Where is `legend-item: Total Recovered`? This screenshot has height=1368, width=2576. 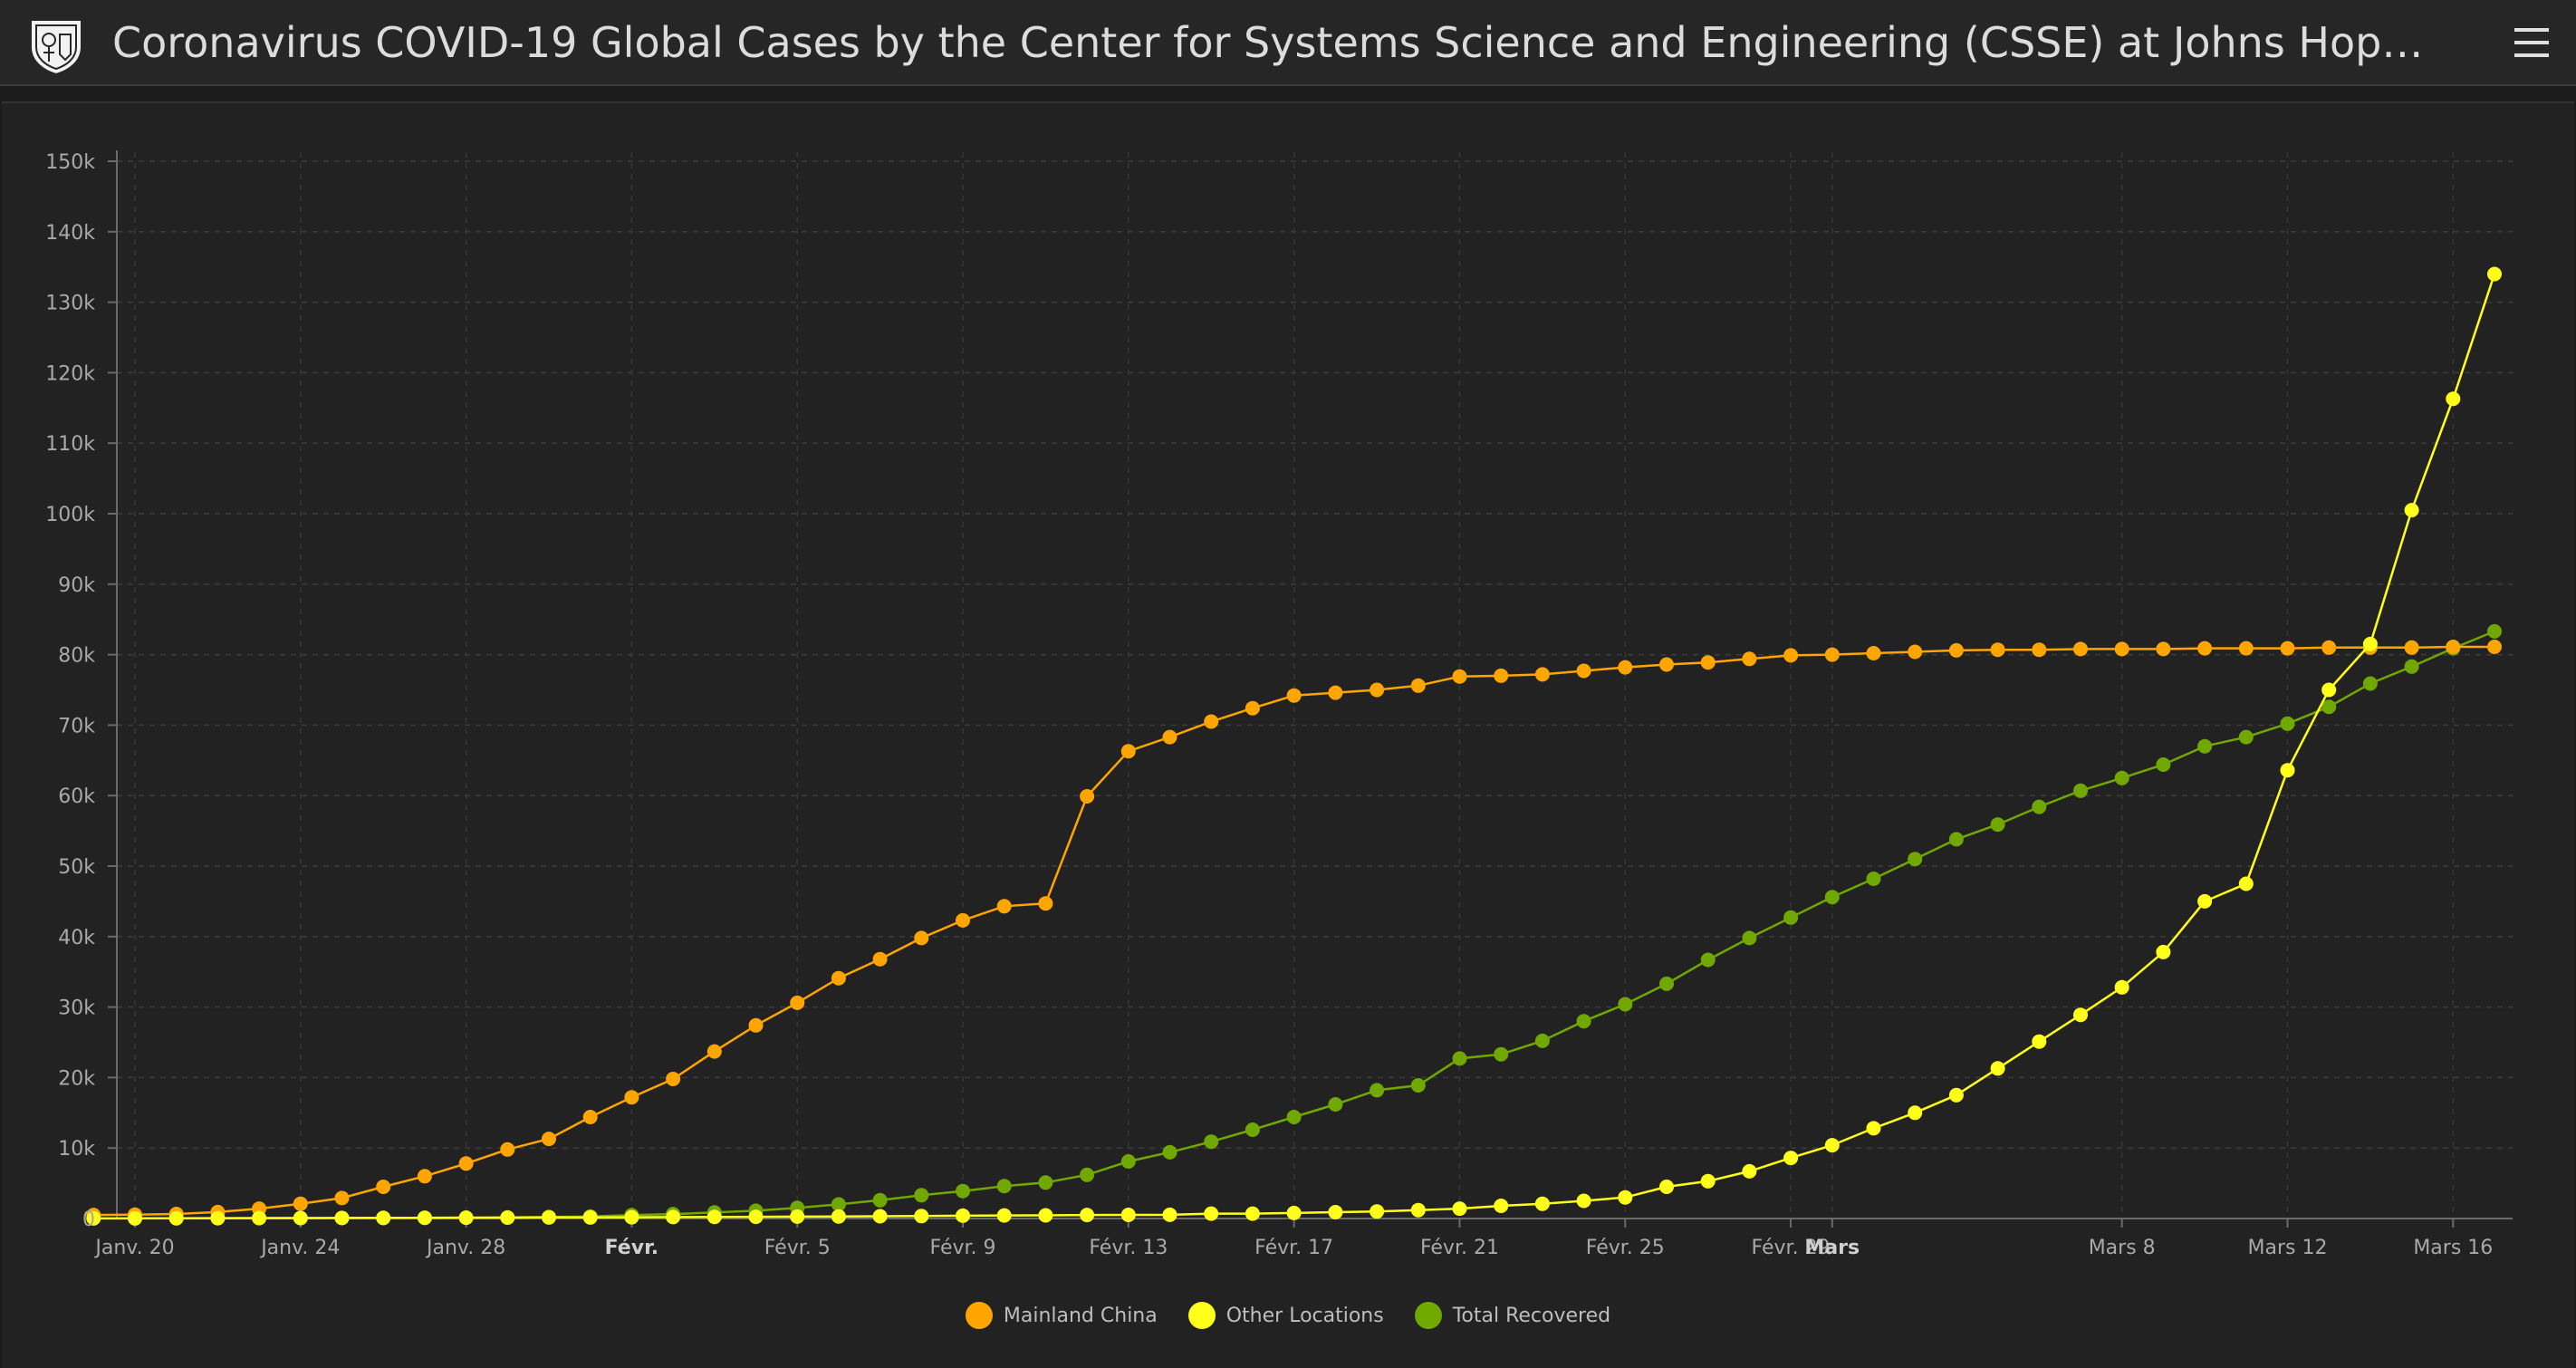
legend-item: Total Recovered is located at coordinates (1512, 1316).